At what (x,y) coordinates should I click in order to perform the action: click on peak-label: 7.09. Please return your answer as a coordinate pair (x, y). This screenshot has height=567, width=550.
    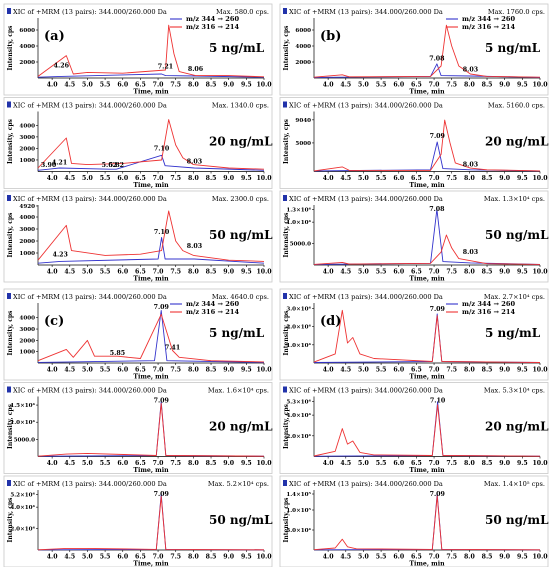
    Looking at the image, I should click on (161, 494).